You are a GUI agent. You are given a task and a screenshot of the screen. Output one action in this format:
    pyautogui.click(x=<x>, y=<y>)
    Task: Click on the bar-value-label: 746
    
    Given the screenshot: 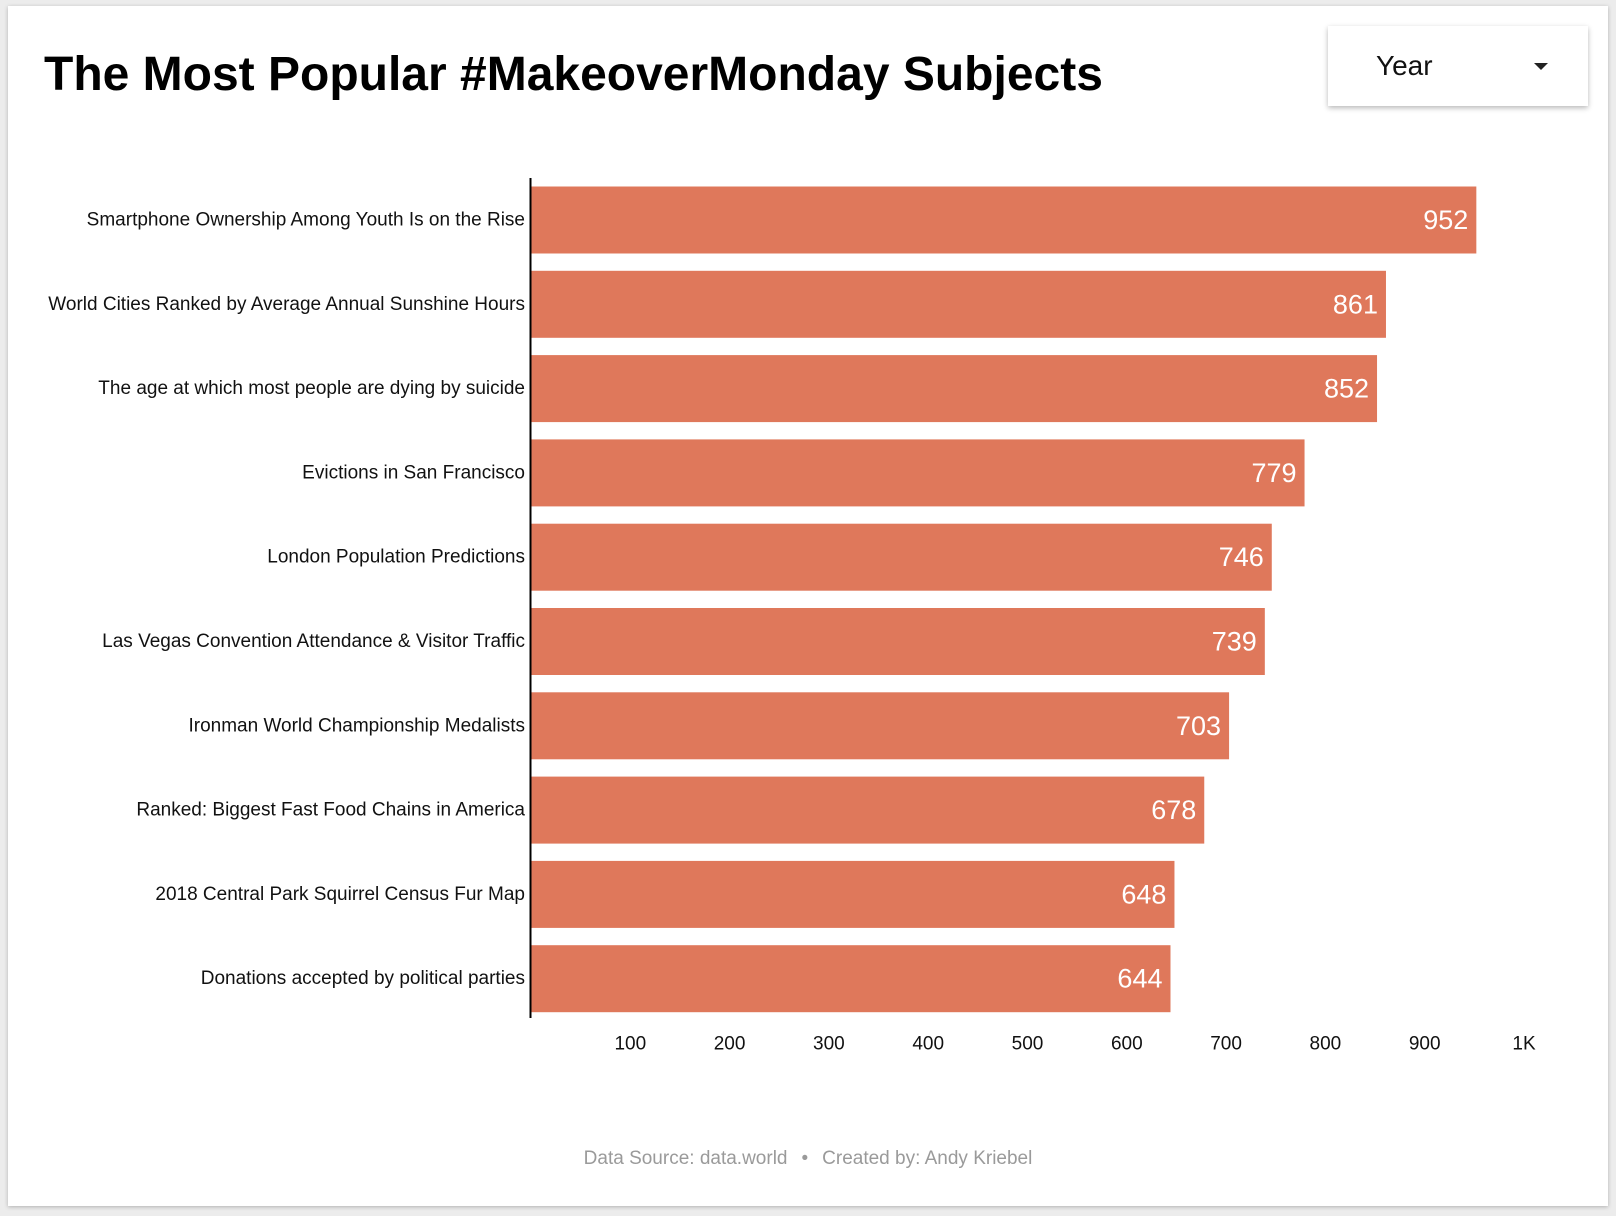 What is the action you would take?
    pyautogui.click(x=1241, y=557)
    